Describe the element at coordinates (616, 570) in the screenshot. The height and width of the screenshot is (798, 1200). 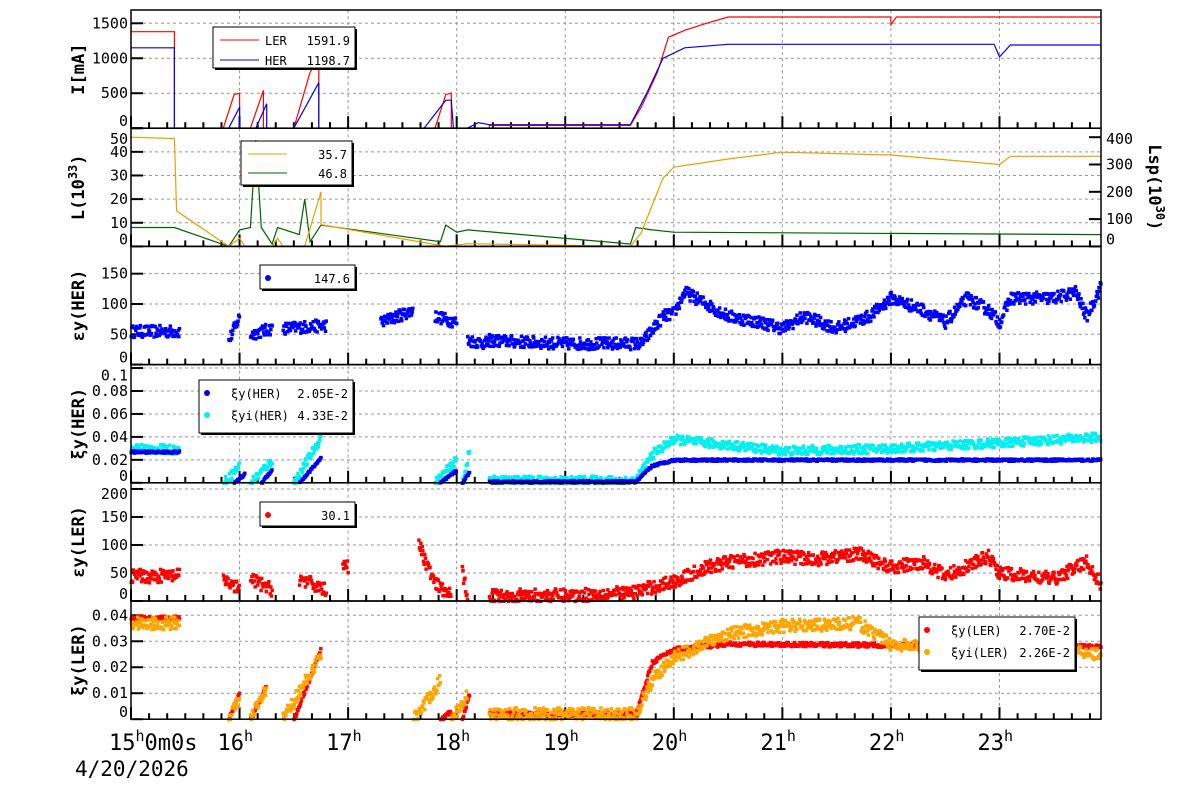
I see `series-eps_y-LER` at that location.